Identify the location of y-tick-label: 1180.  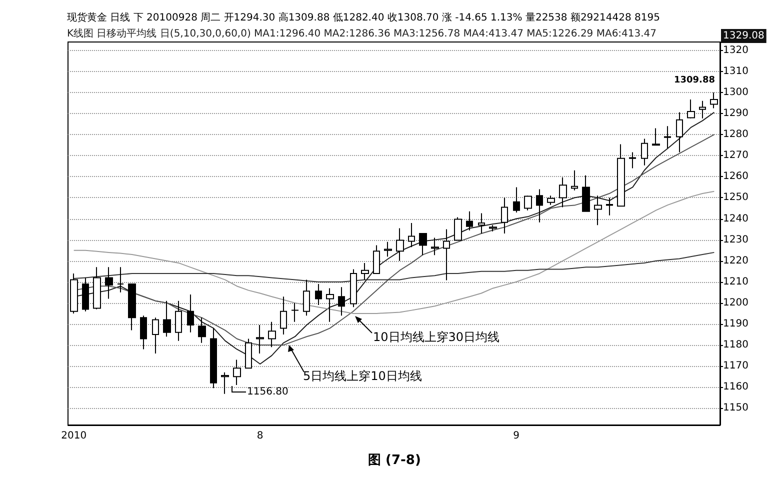
(735, 345).